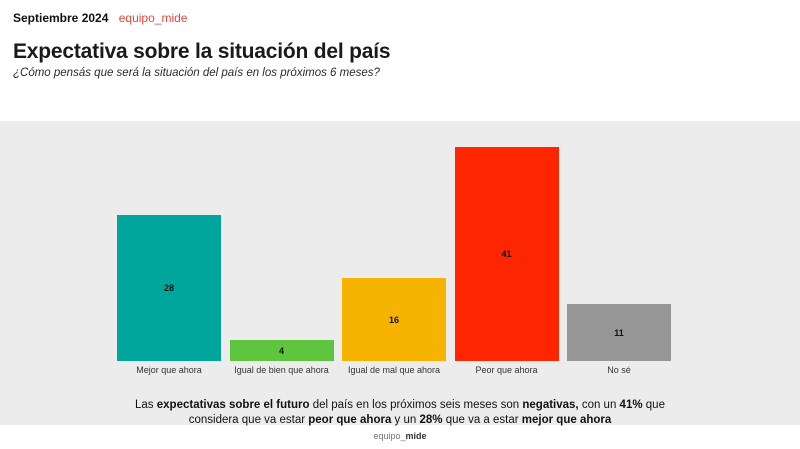 This screenshot has width=800, height=449. What do you see at coordinates (394, 370) in the screenshot?
I see `bar-category-label: Igual de mal que ahora` at bounding box center [394, 370].